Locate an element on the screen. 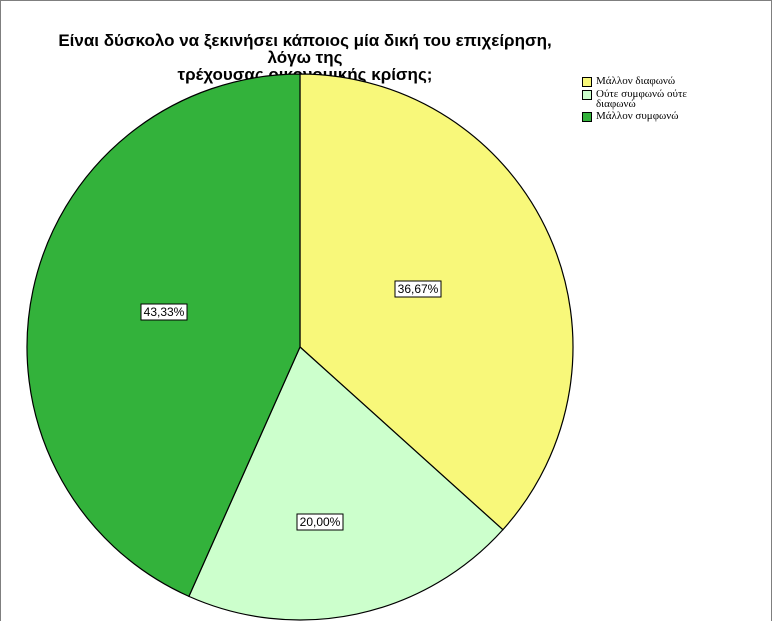 Image resolution: width=772 pixels, height=621 pixels. legend-item-1: Μάλλον διαφωνώ is located at coordinates (672, 81).